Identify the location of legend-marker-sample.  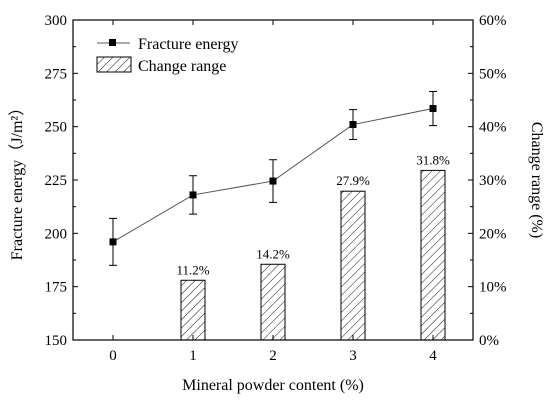
(112, 42).